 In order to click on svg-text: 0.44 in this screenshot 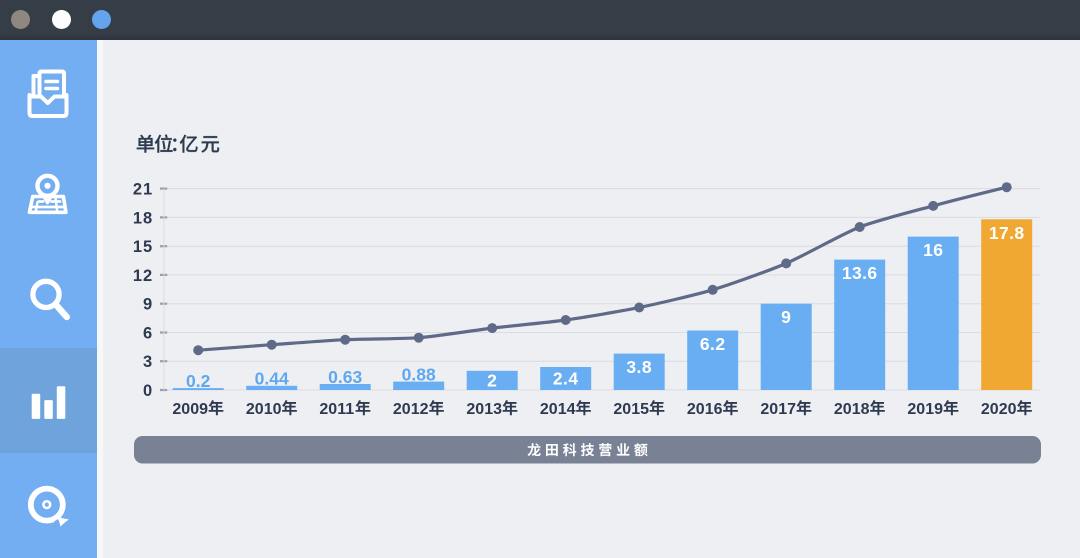, I will do `click(272, 379)`.